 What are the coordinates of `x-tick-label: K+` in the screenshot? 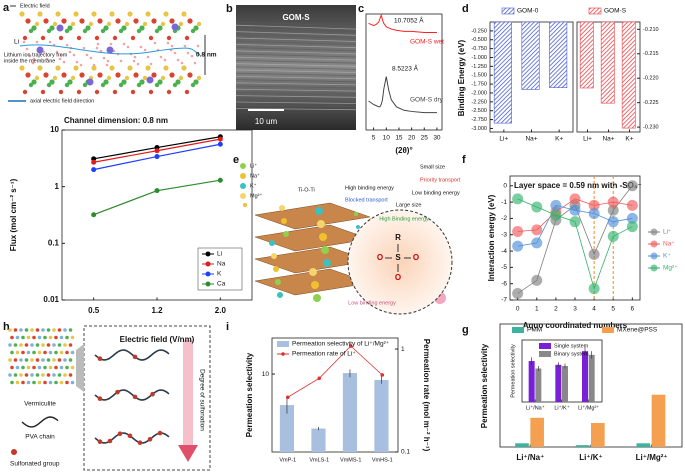 It's located at (559, 139).